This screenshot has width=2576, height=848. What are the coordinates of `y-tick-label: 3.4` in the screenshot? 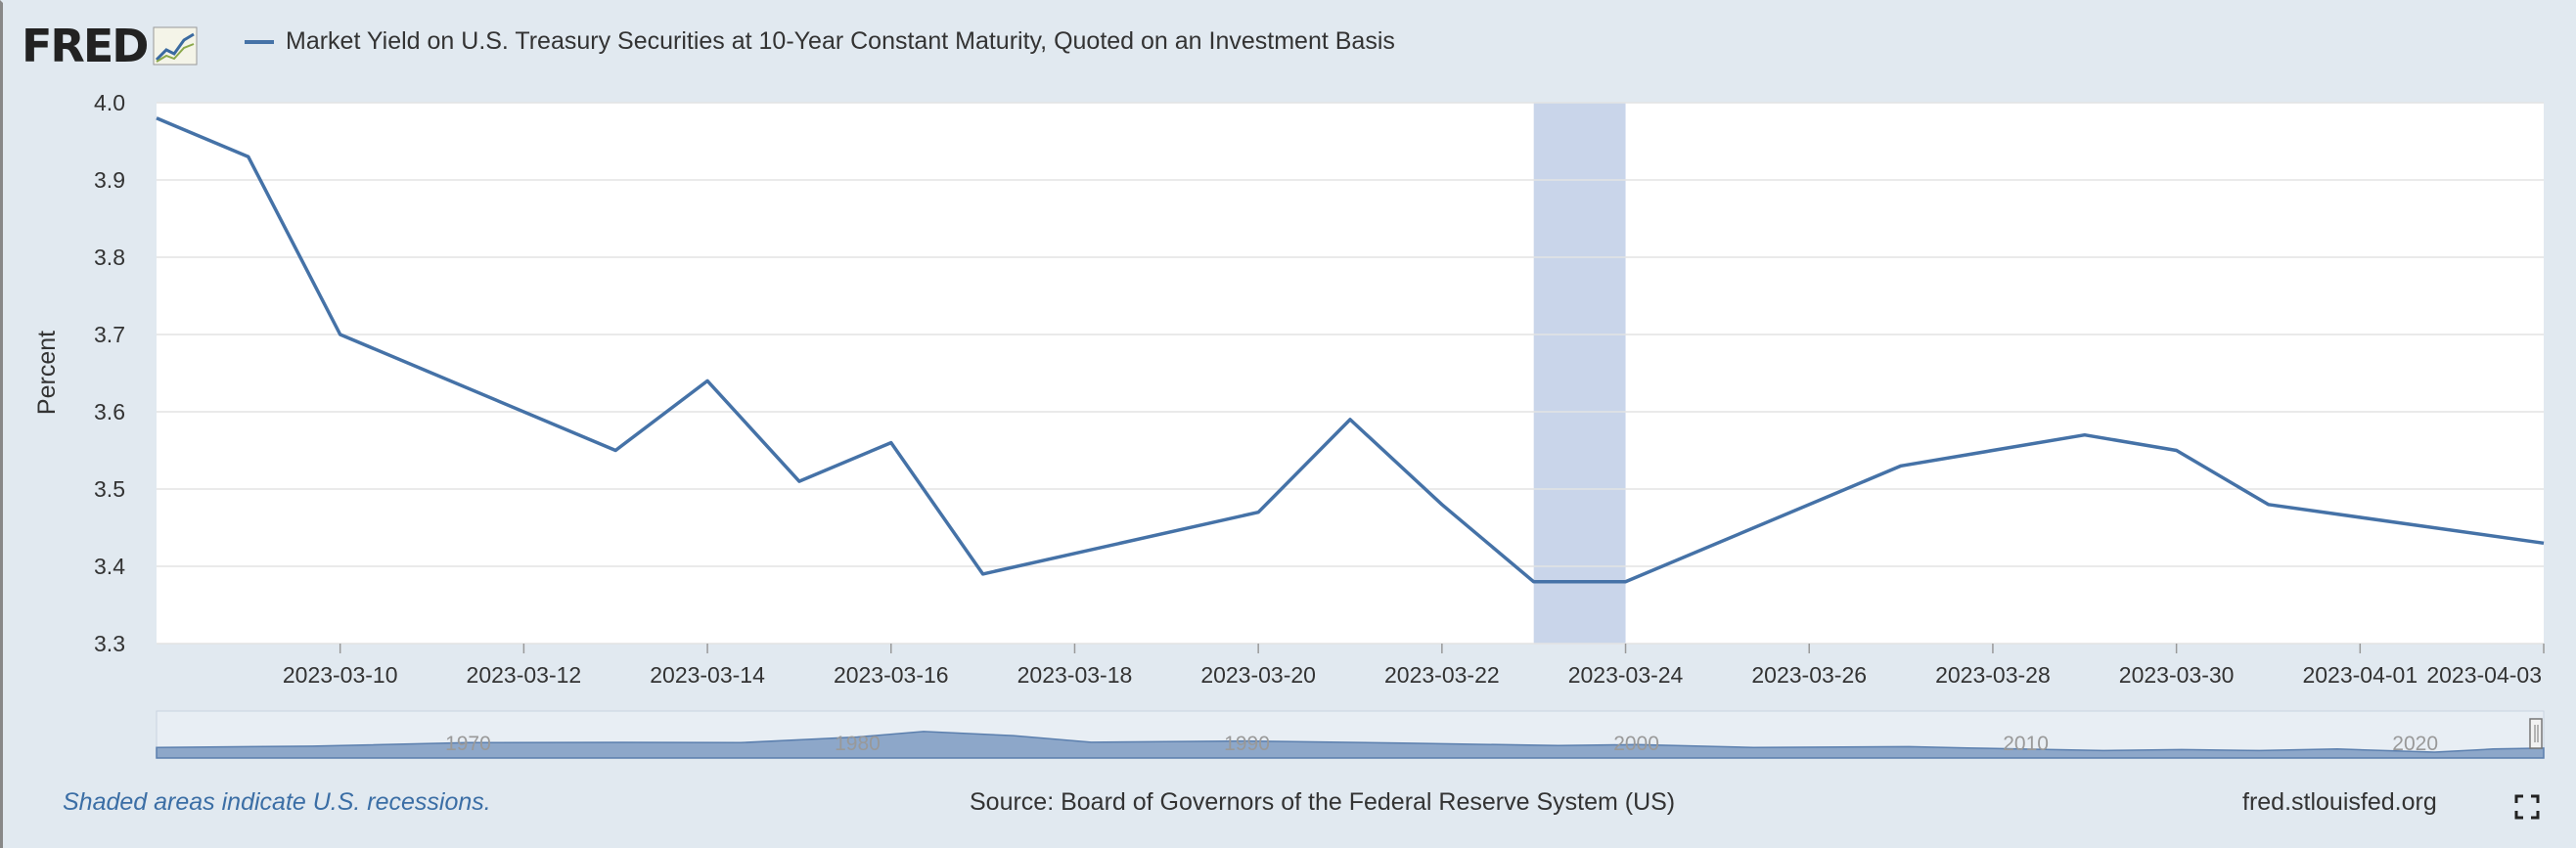 It's located at (109, 566).